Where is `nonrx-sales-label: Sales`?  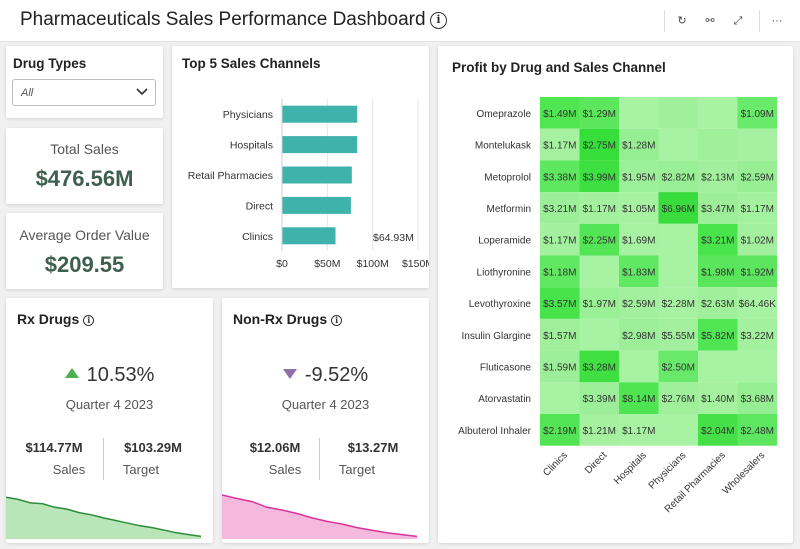 nonrx-sales-label: Sales is located at coordinates (285, 469).